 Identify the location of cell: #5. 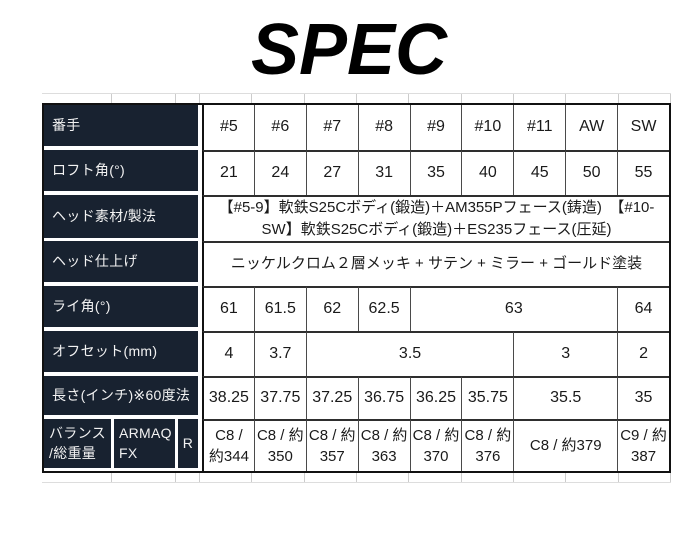
(228, 127).